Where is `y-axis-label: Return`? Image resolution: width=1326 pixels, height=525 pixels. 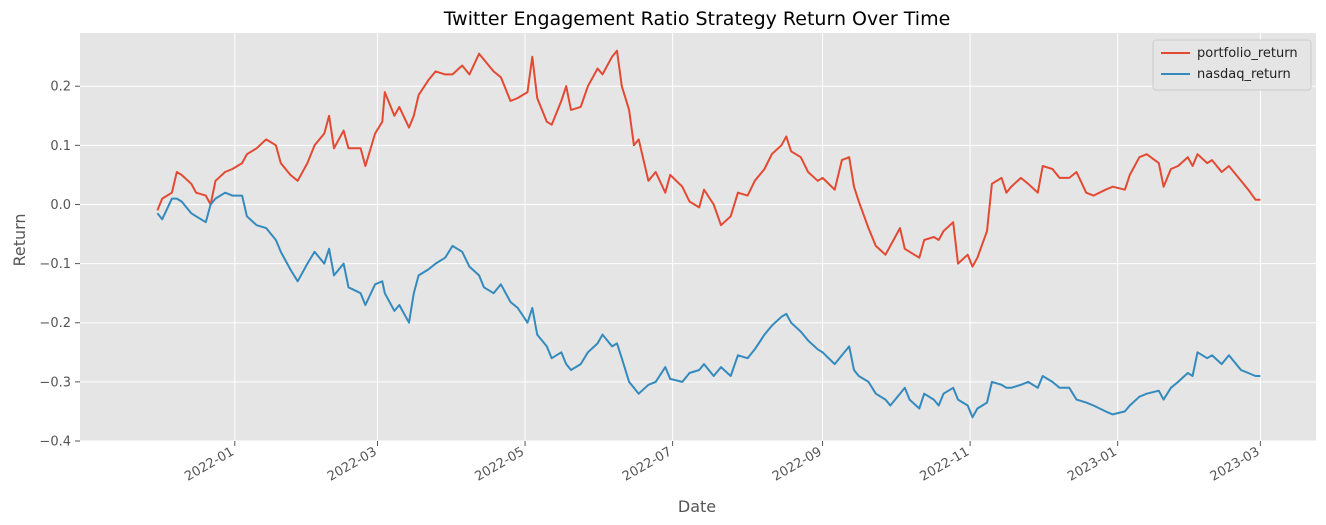
y-axis-label: Return is located at coordinates (19, 239).